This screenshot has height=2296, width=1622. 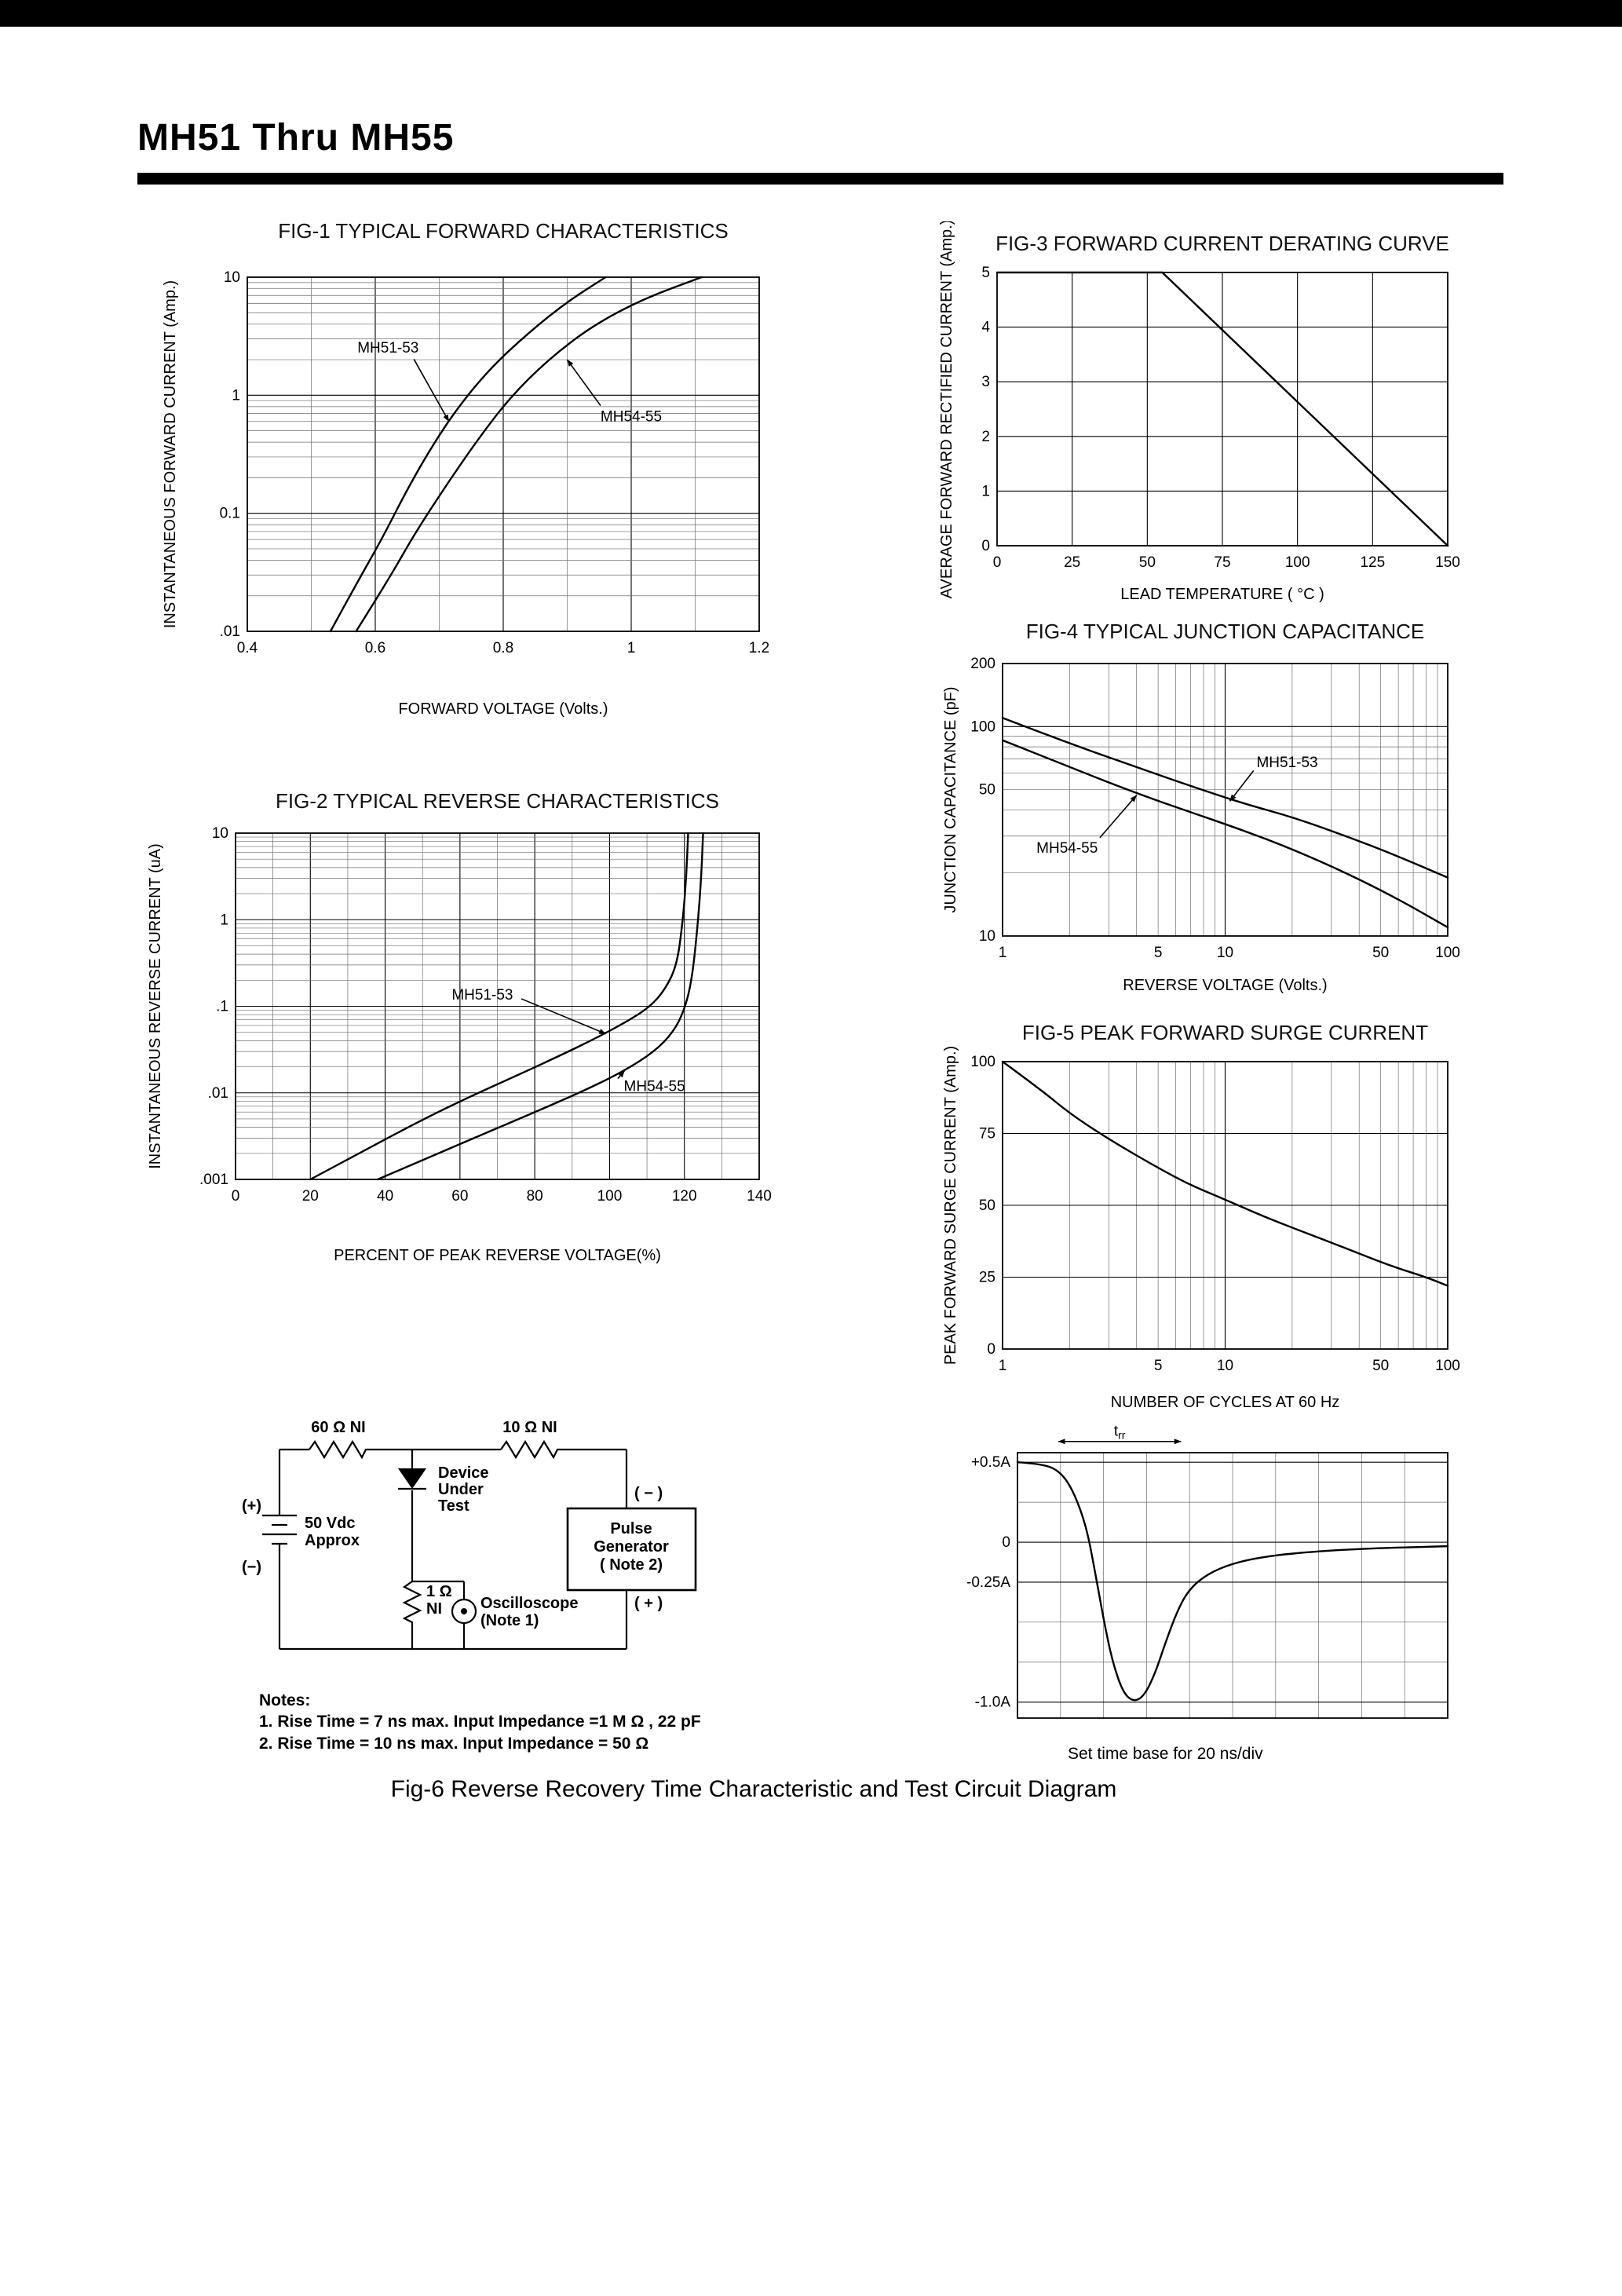 I want to click on resistor-1ohm-label-1: 1 Ω, so click(x=439, y=1592).